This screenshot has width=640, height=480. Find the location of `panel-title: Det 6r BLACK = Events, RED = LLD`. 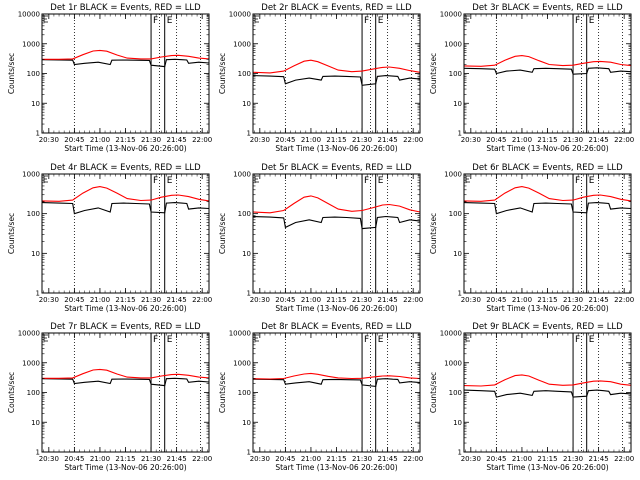

panel-title: Det 6r BLACK = Events, RED = LLD is located at coordinates (547, 168).